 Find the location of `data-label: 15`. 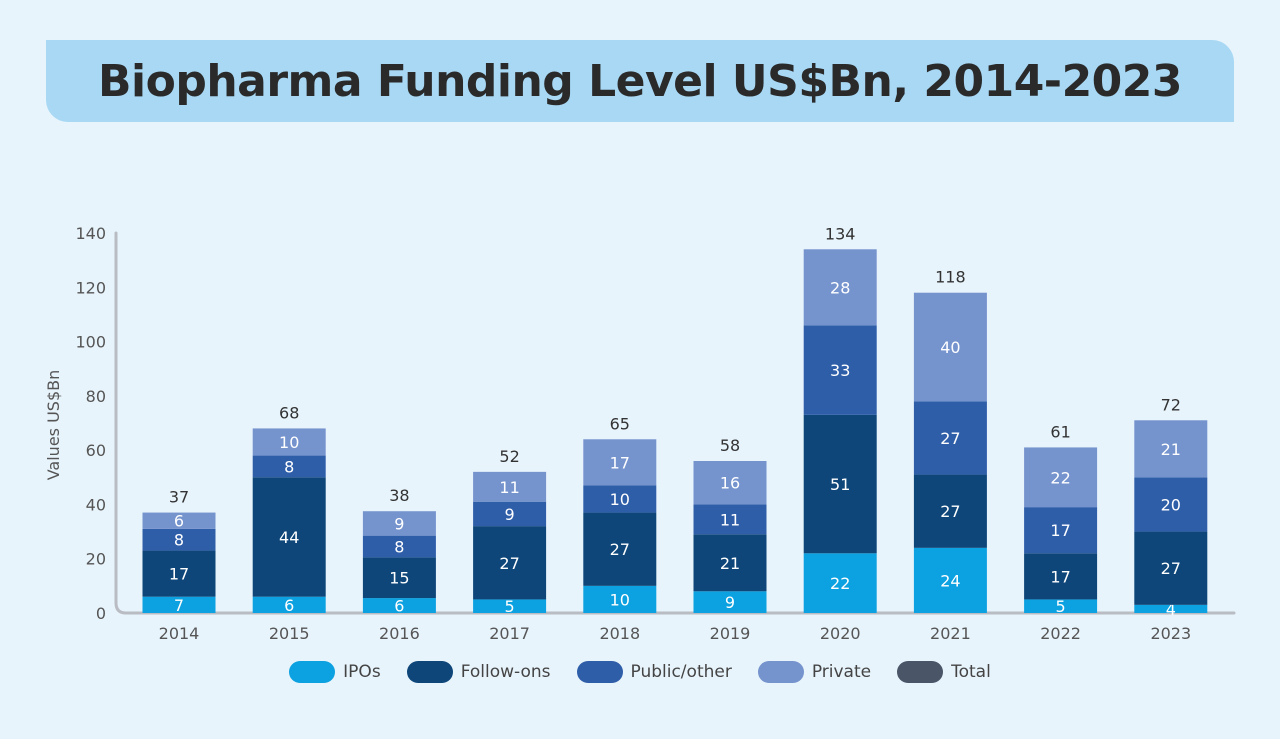

data-label: 15 is located at coordinates (399, 578).